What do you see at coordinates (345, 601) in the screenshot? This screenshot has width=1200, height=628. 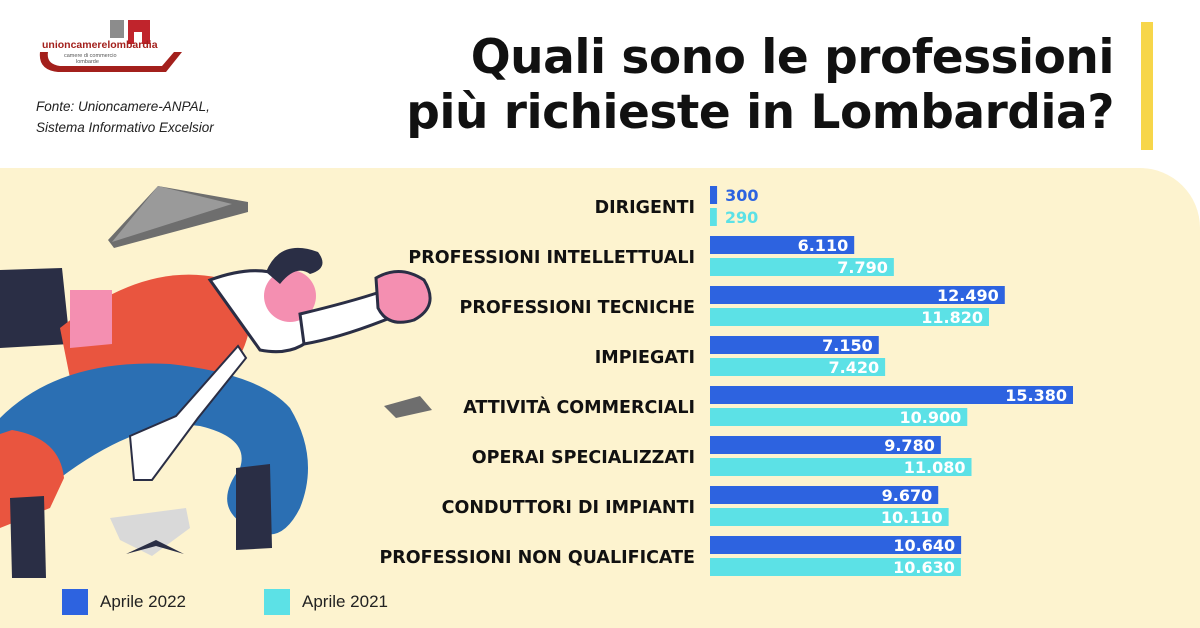 I see `legend-label-2021: Aprile 2021` at bounding box center [345, 601].